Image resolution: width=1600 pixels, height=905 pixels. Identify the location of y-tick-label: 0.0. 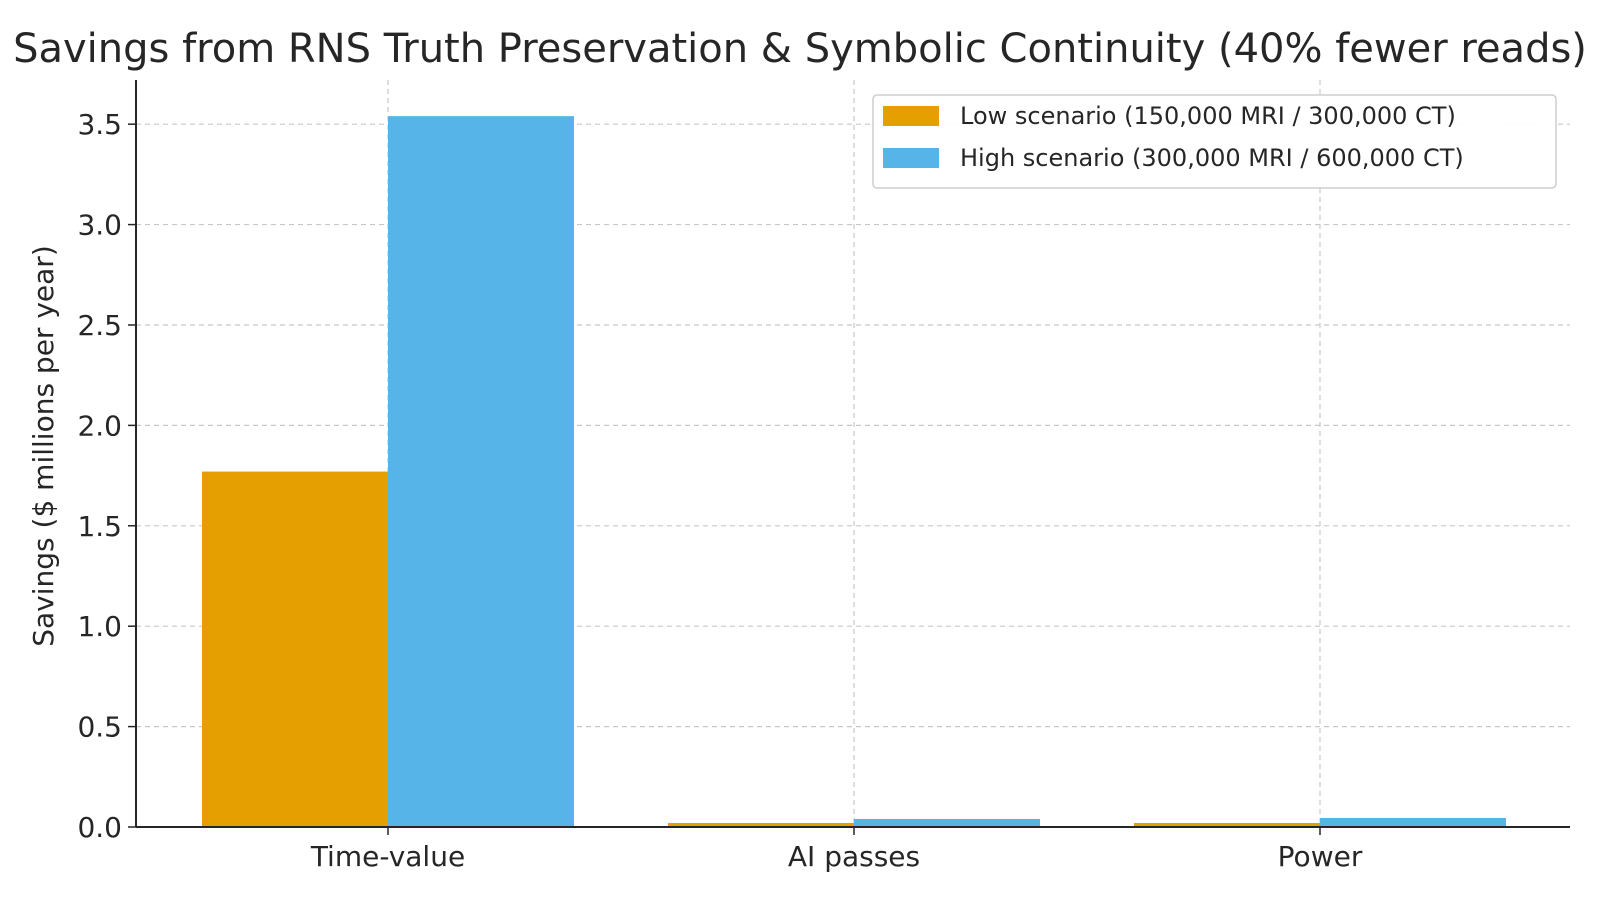
(99, 827).